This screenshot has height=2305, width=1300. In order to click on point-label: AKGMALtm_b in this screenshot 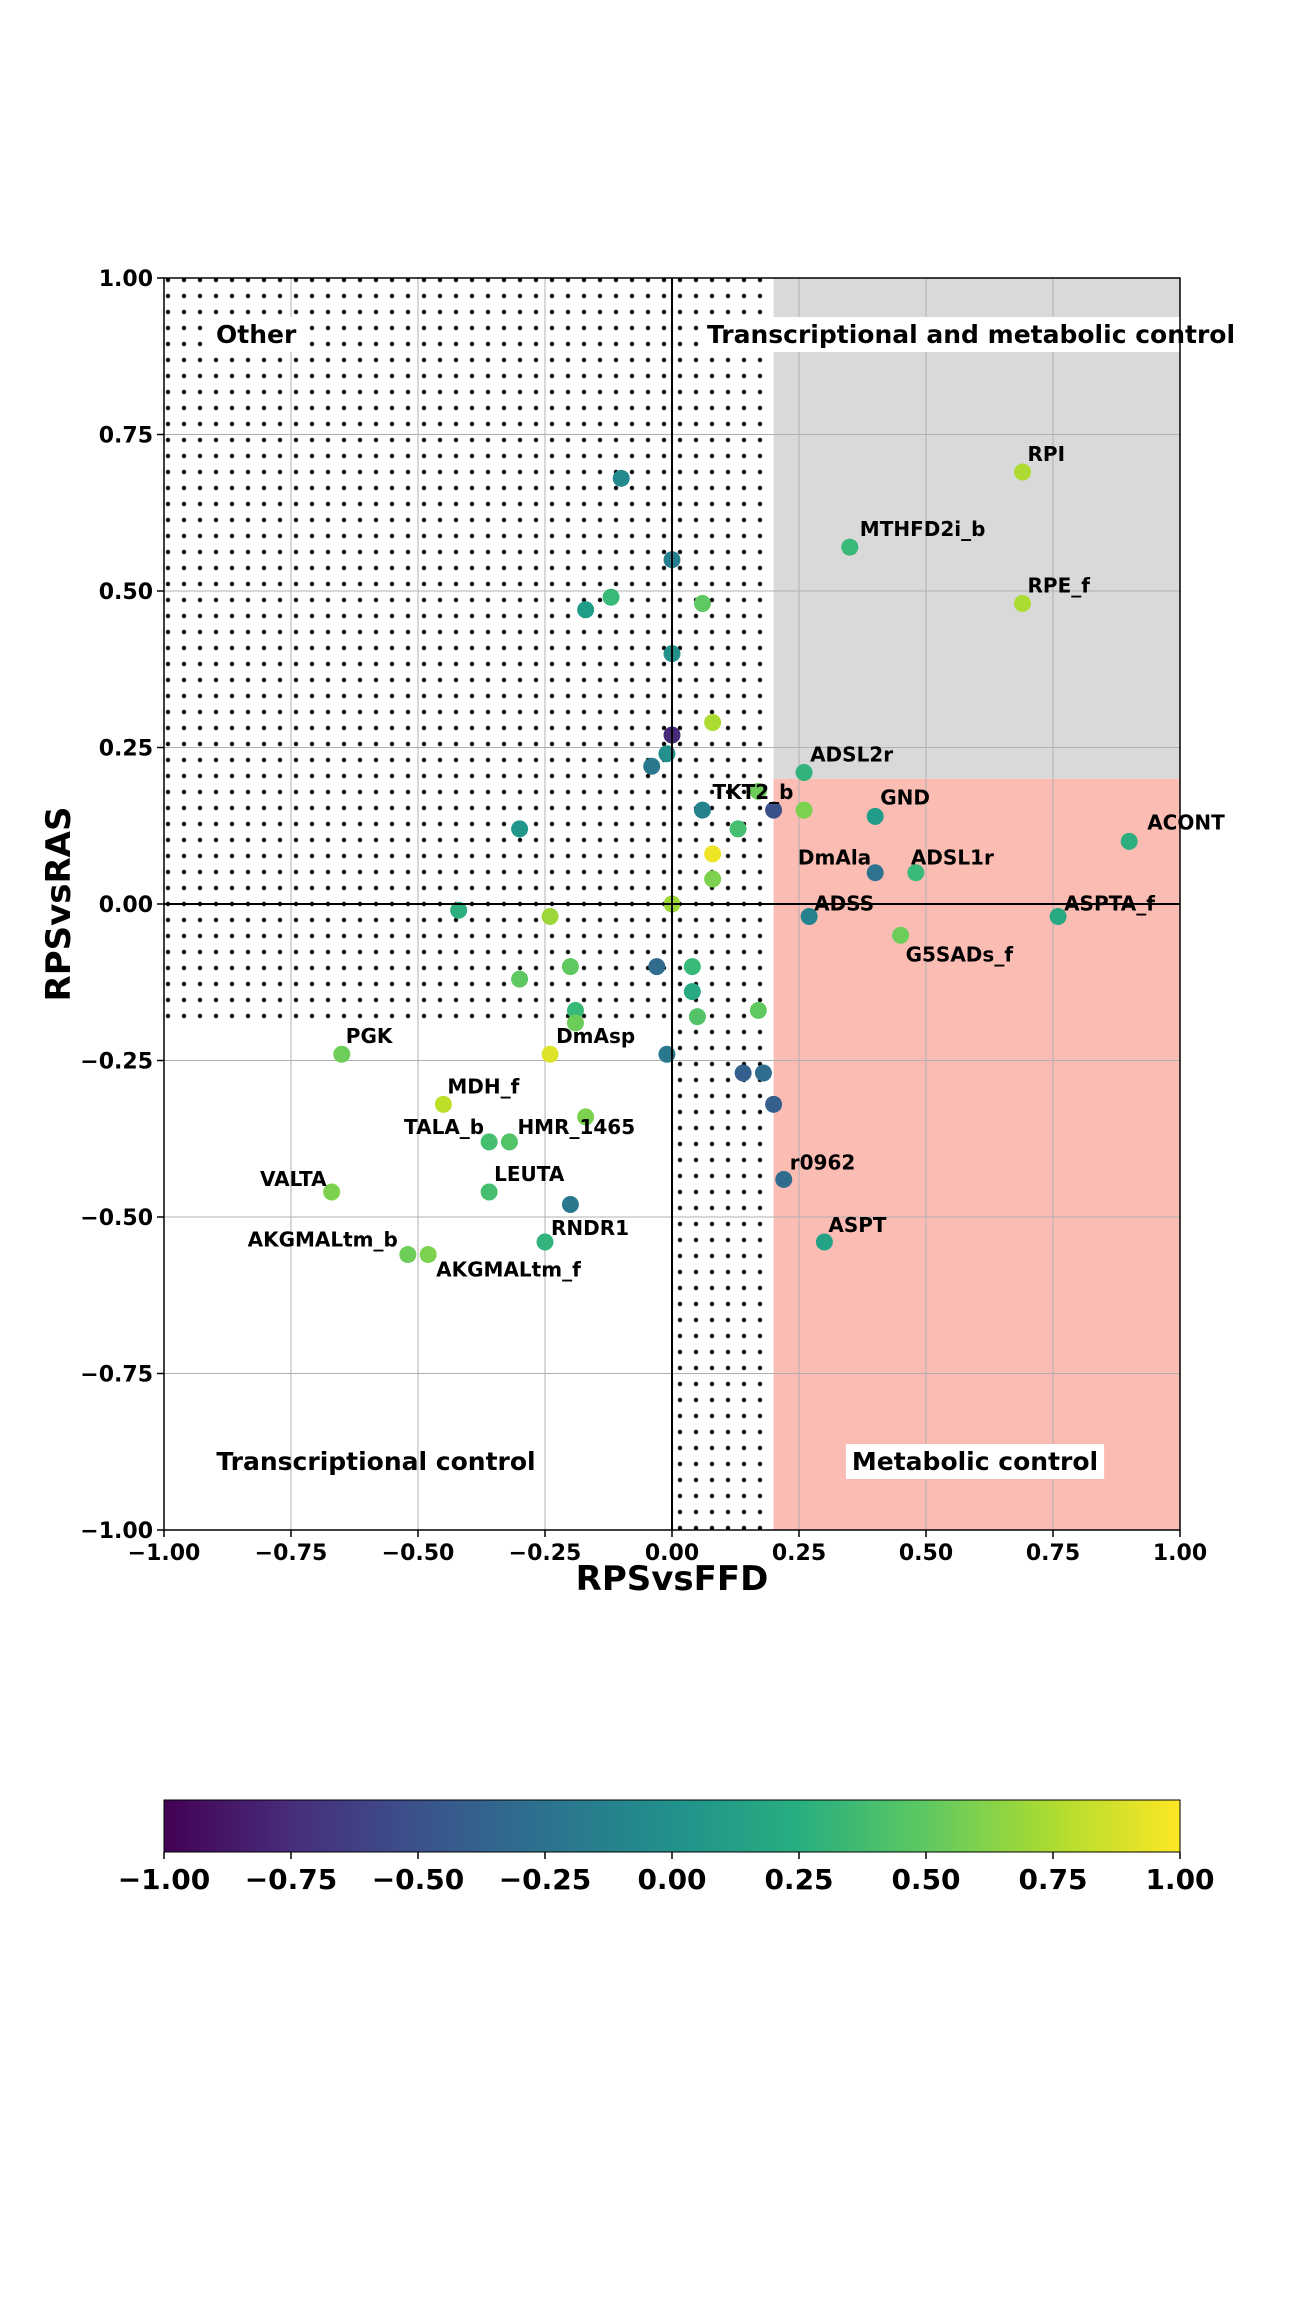, I will do `click(323, 1240)`.